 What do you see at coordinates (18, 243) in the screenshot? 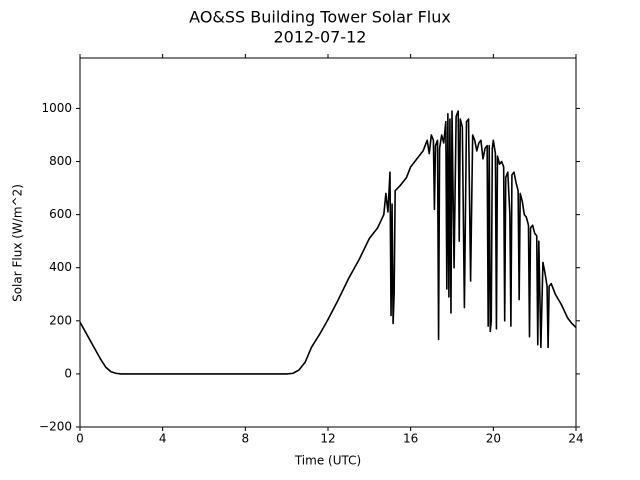
I see `y-axis-label: Solar Flux (W/m^2)` at bounding box center [18, 243].